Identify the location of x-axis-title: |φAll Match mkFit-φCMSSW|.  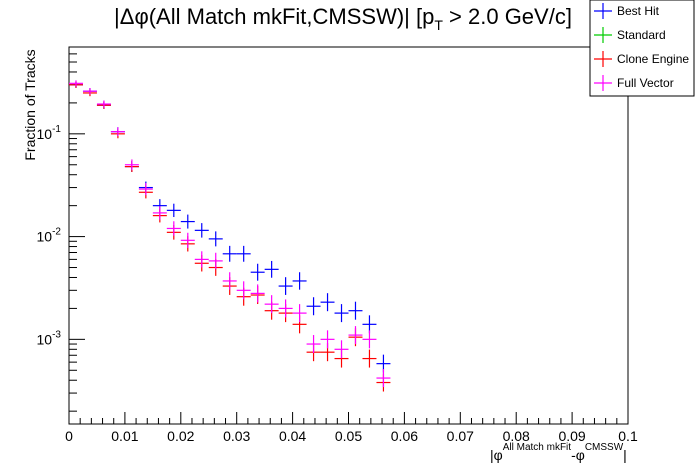
(558, 452).